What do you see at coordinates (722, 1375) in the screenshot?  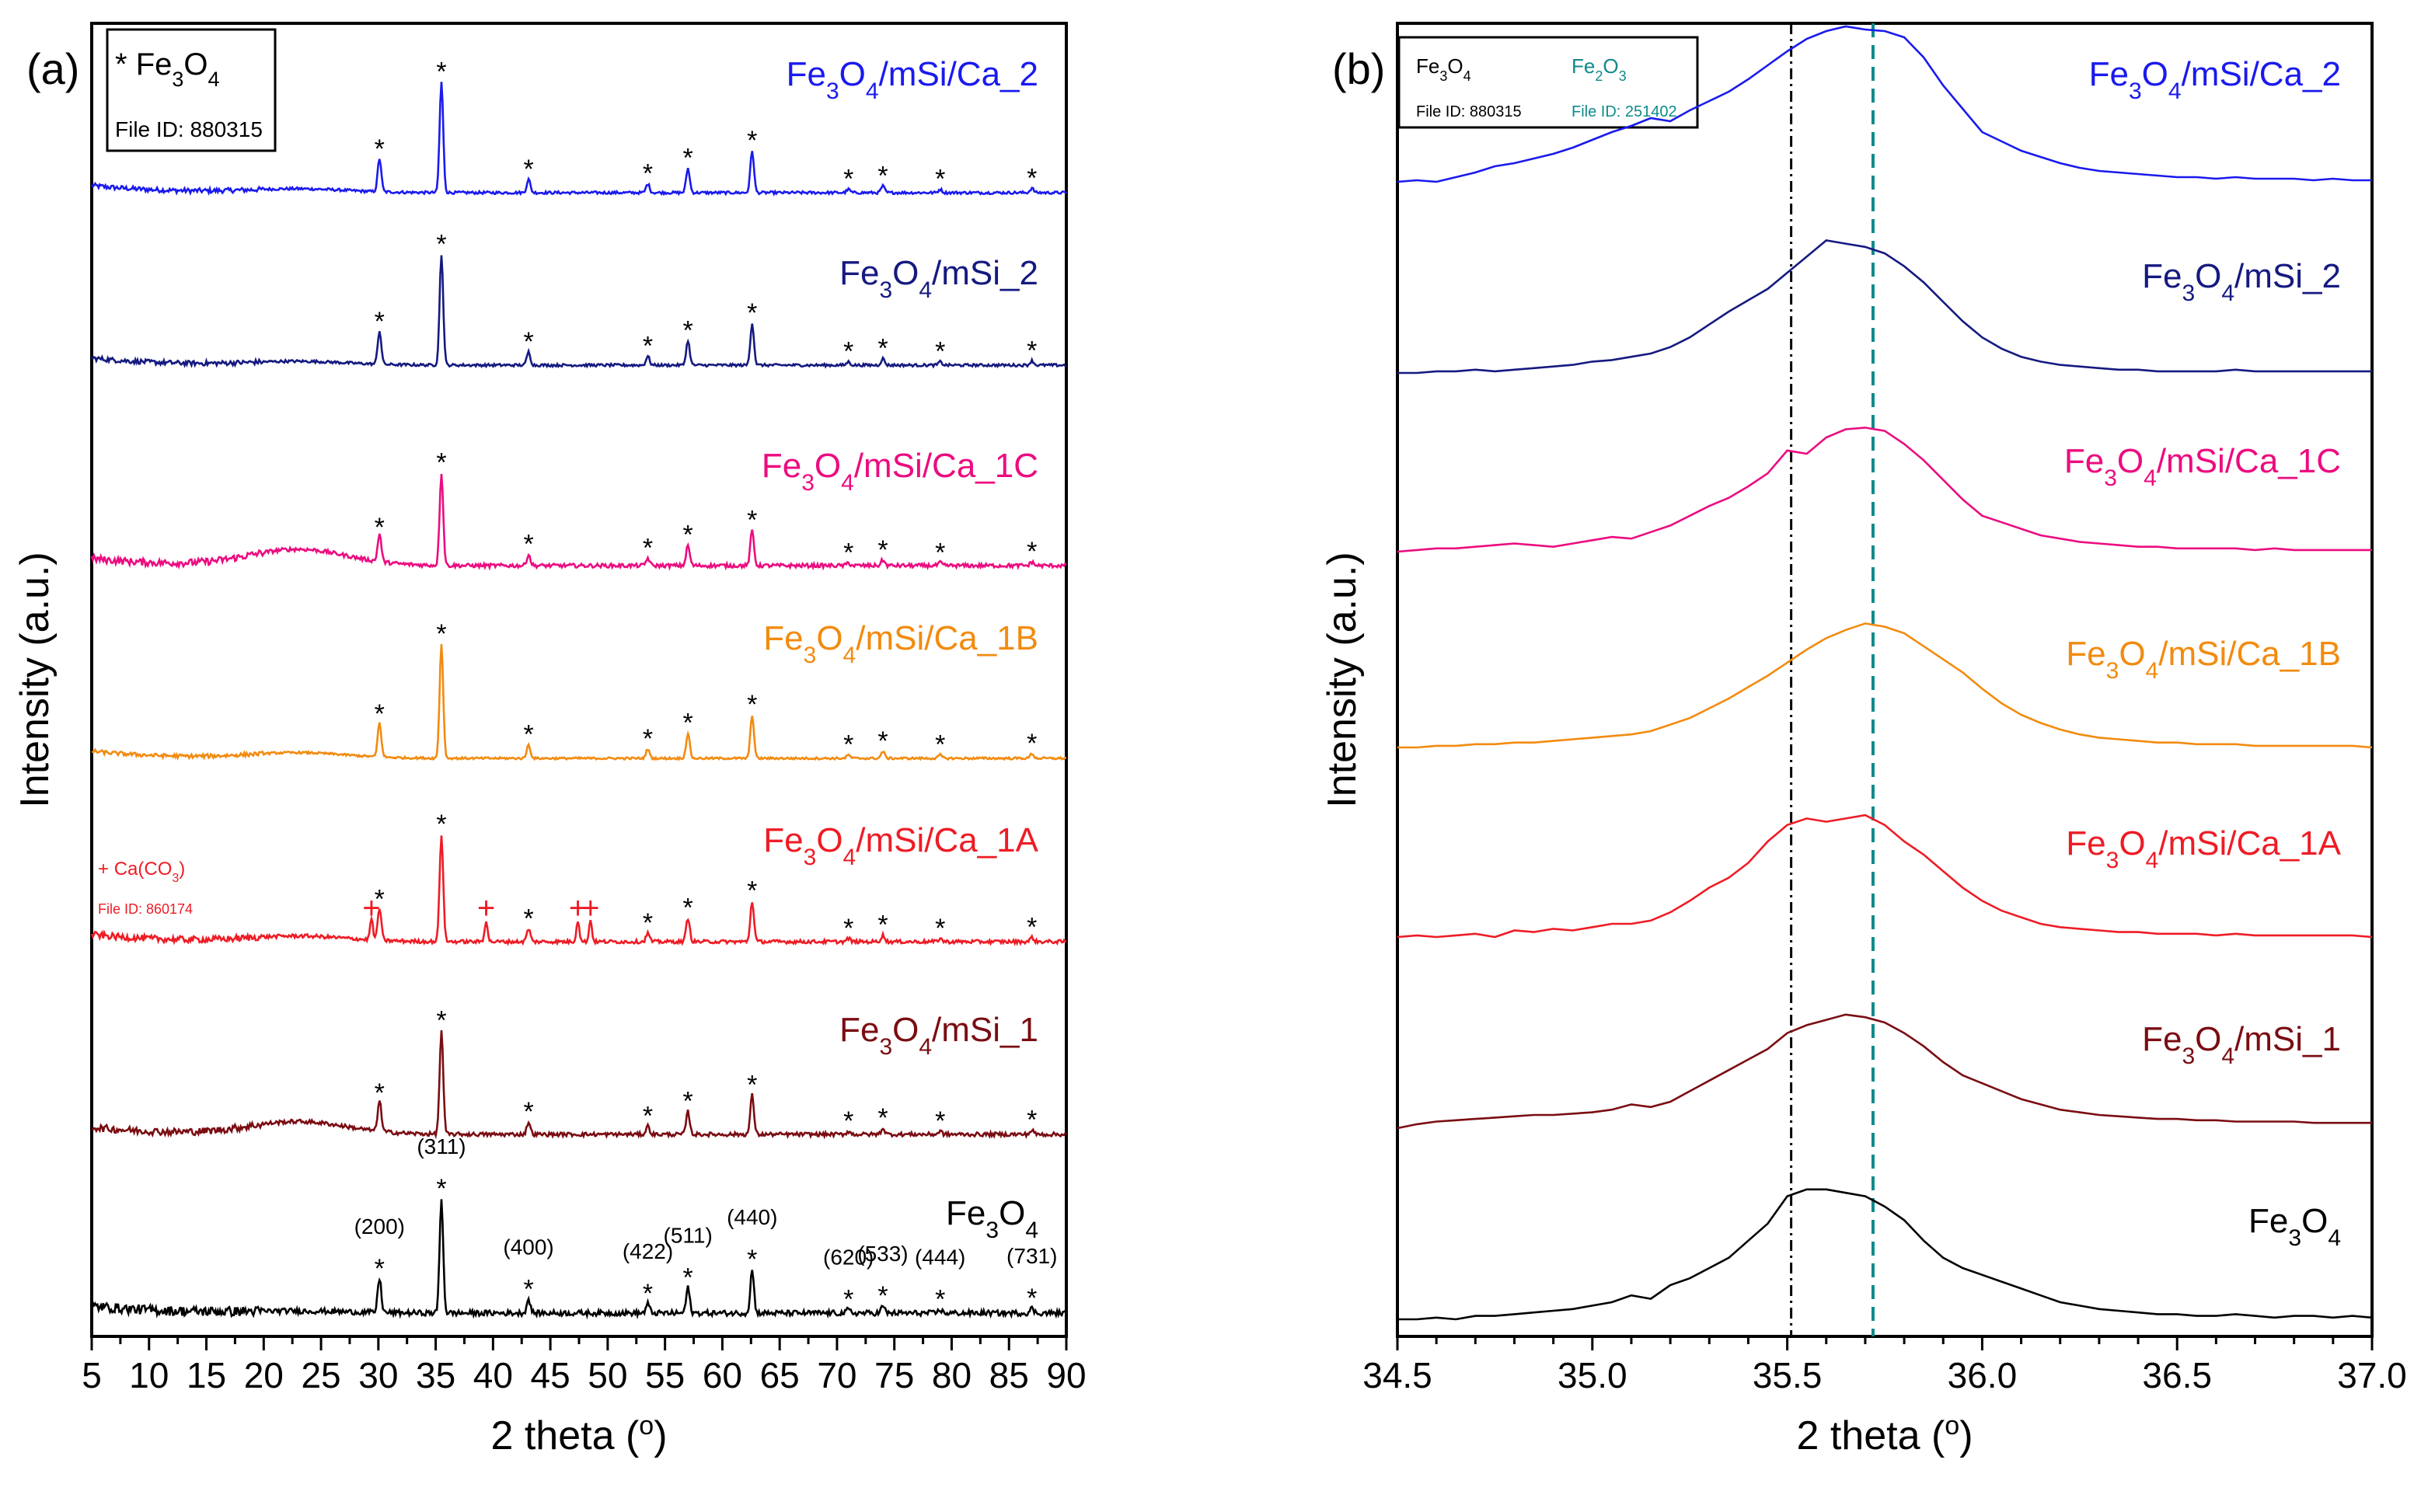 I see `x-tick-label-a: 60` at bounding box center [722, 1375].